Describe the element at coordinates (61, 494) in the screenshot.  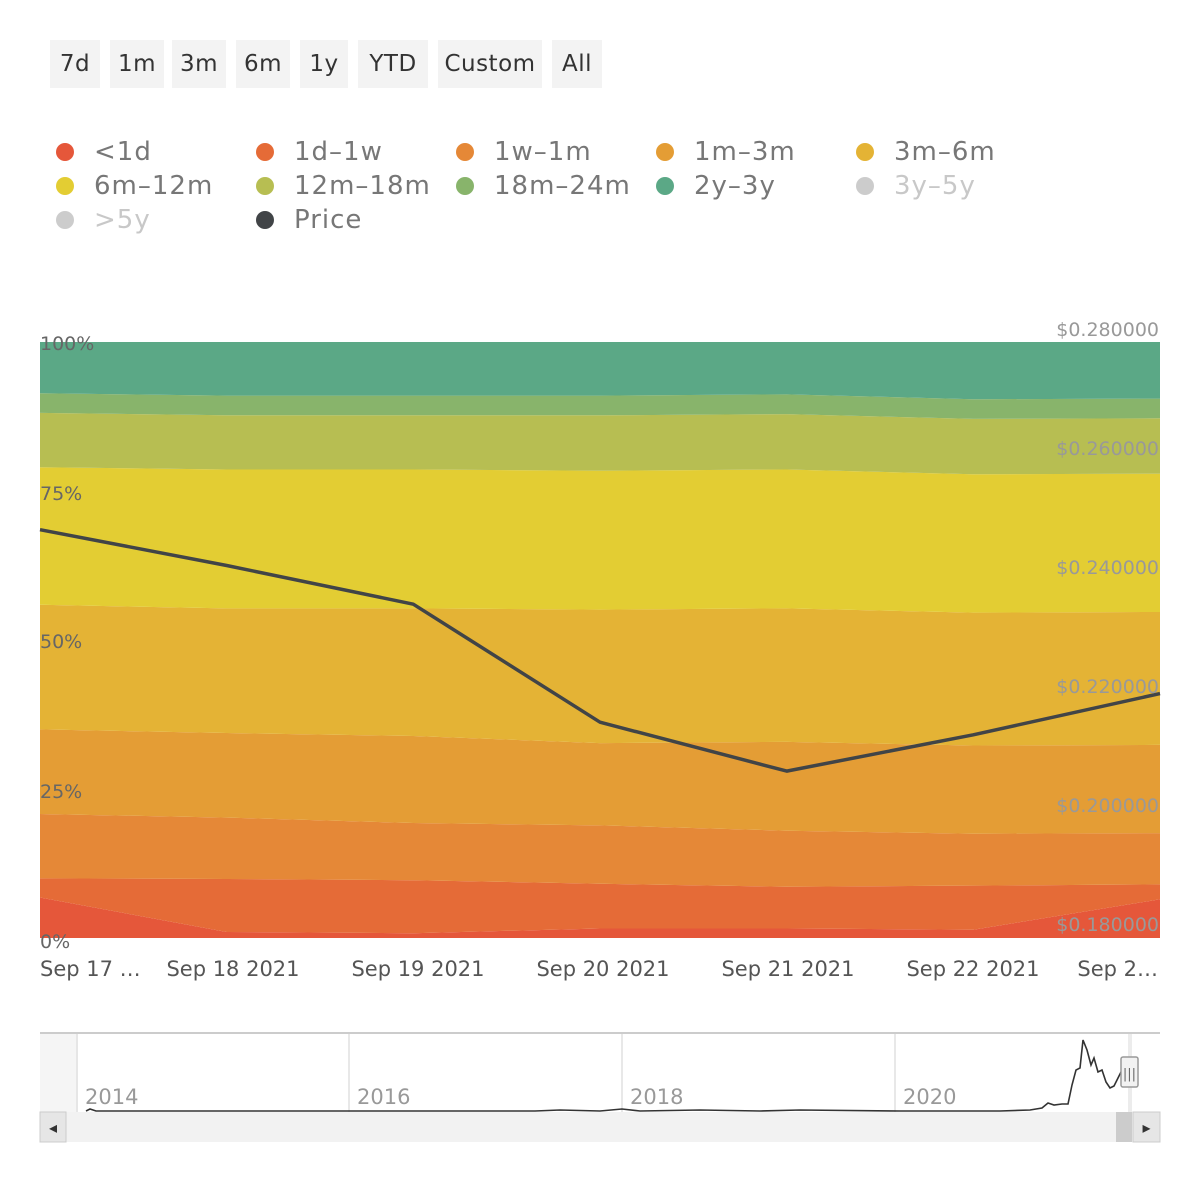
I see `left-tick-label-75: 75%` at that location.